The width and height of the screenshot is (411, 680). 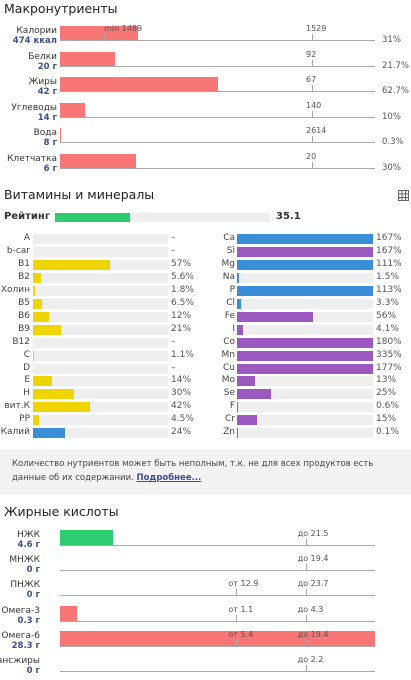 What do you see at coordinates (24, 560) in the screenshot?
I see `acid-name: МНЖК` at bounding box center [24, 560].